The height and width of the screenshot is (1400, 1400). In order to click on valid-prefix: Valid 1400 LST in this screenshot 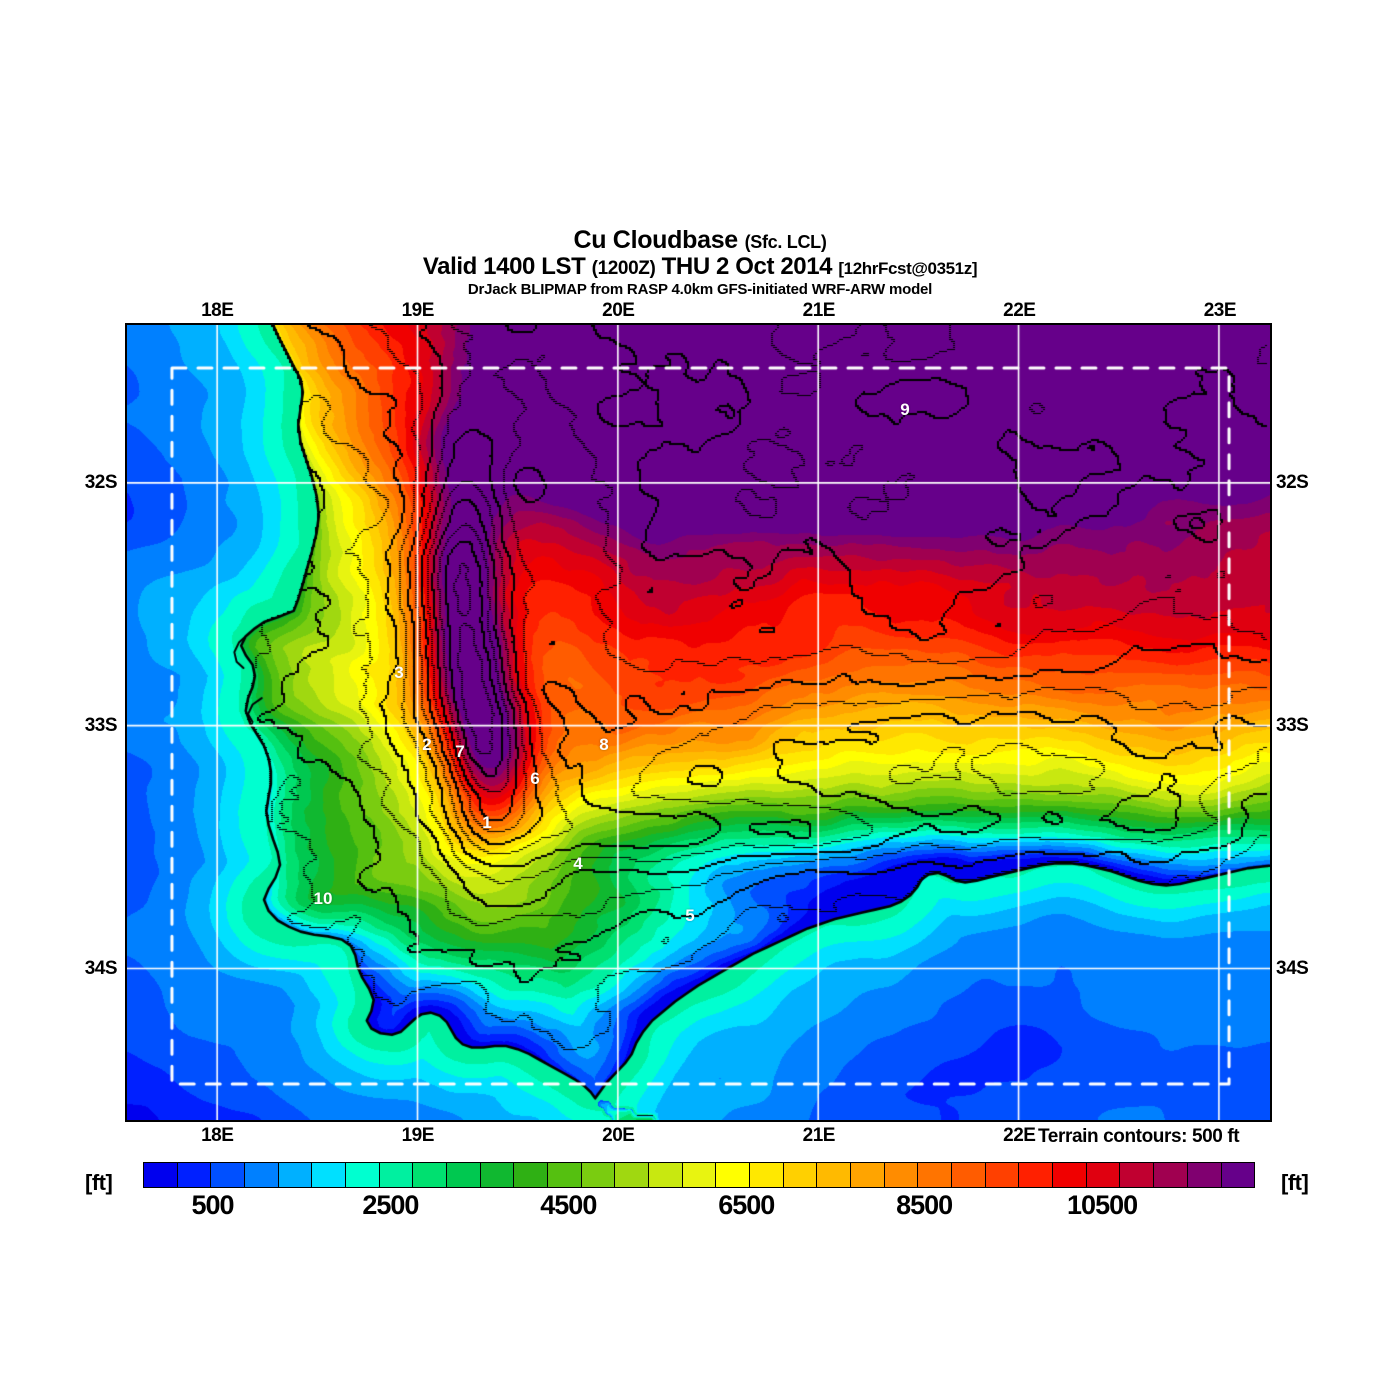, I will do `click(504, 266)`.